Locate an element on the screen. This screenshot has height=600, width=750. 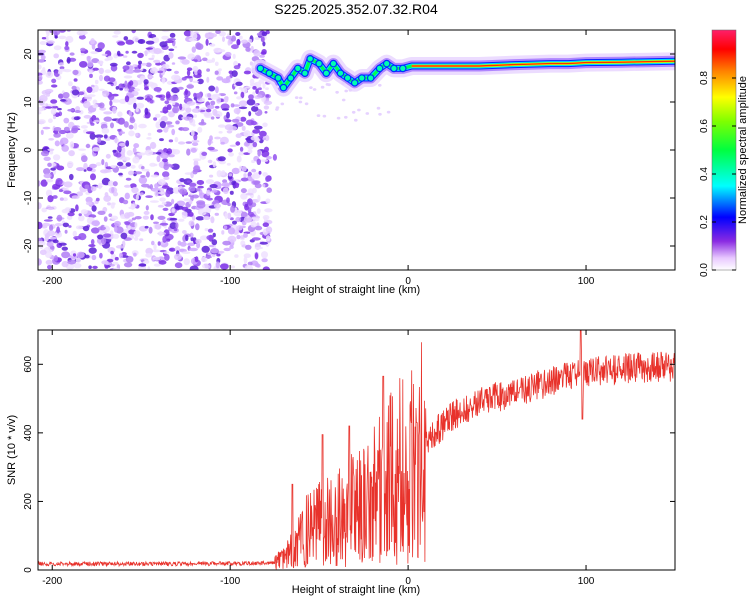
y-tick-label: 10 is located at coordinates (28, 102).